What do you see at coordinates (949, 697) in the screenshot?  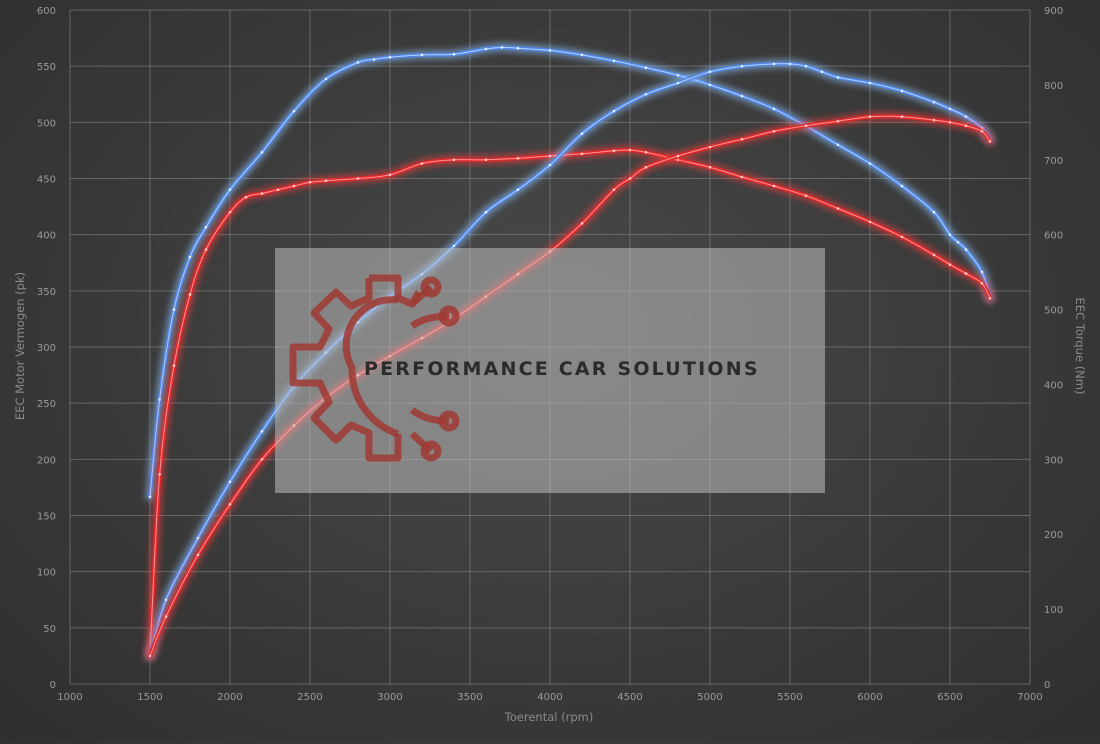 I see `x-tick-label: 6500` at bounding box center [949, 697].